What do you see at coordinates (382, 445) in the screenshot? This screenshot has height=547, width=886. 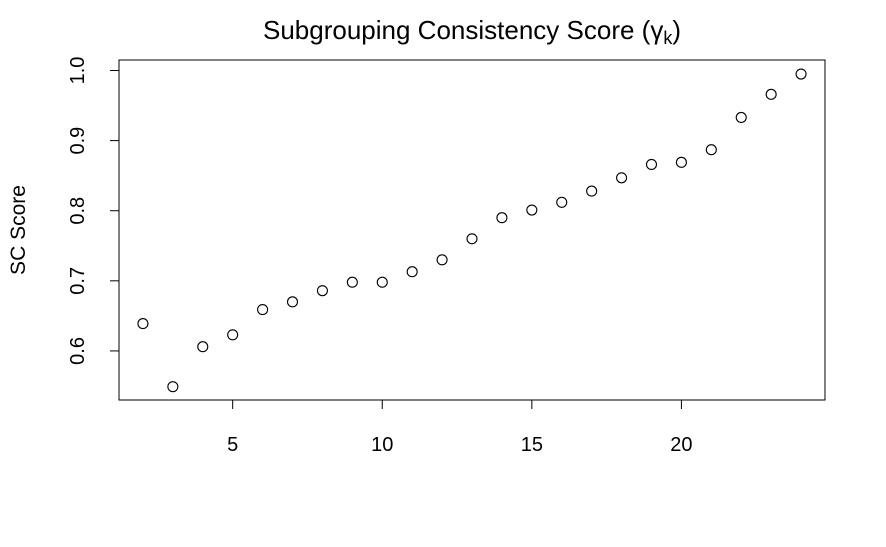 I see `x-tick-label: 10` at bounding box center [382, 445].